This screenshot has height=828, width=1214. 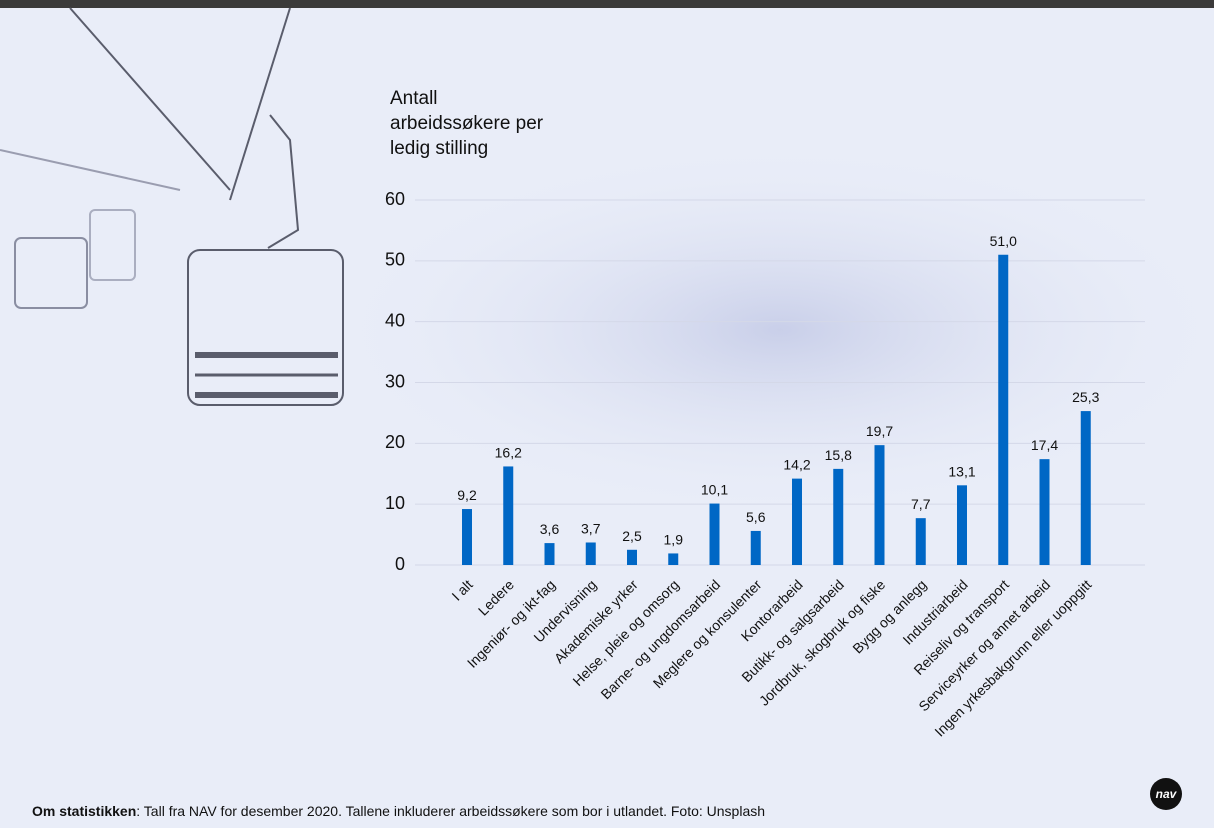 What do you see at coordinates (756, 517) in the screenshot?
I see `value-label: 5,6` at bounding box center [756, 517].